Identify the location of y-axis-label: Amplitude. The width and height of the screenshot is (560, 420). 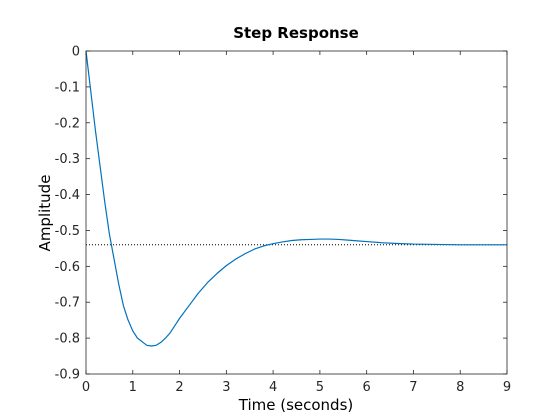
(45, 213).